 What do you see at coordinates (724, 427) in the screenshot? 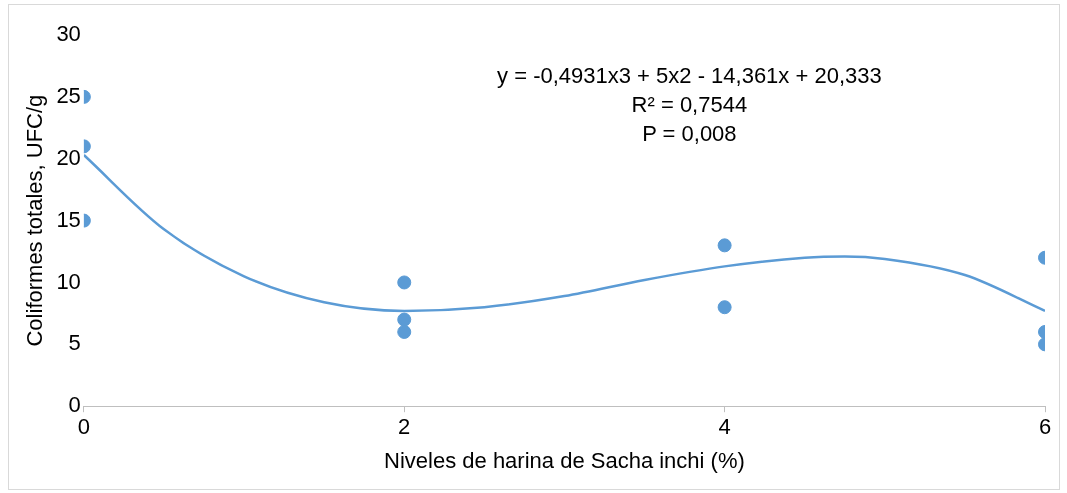
I see `x-tick-label: 4` at bounding box center [724, 427].